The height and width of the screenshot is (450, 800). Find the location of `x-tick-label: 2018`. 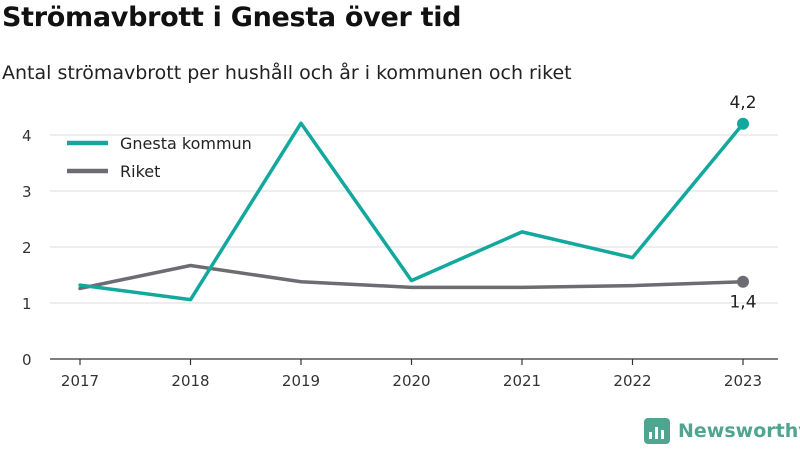

x-tick-label: 2018 is located at coordinates (190, 381).